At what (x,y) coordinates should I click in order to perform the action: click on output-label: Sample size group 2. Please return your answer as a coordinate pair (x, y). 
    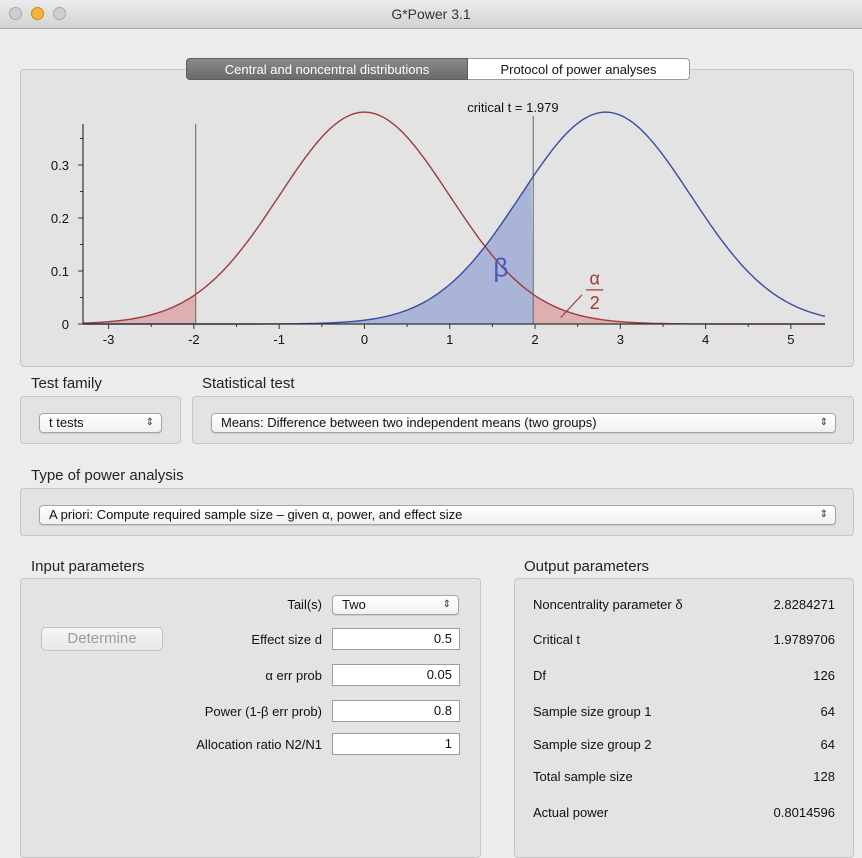
    Looking at the image, I should click on (592, 744).